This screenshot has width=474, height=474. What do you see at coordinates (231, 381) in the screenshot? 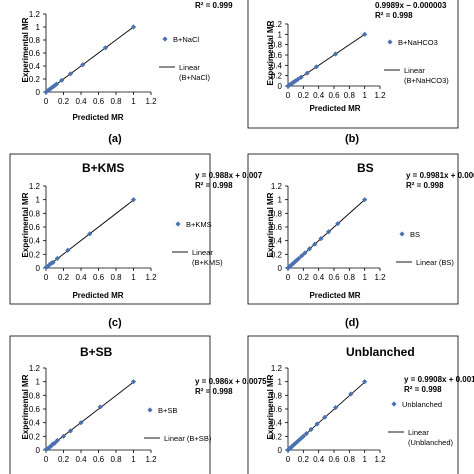
I see `chart5-equation: y = 0.986x + 0.0075` at bounding box center [231, 381].